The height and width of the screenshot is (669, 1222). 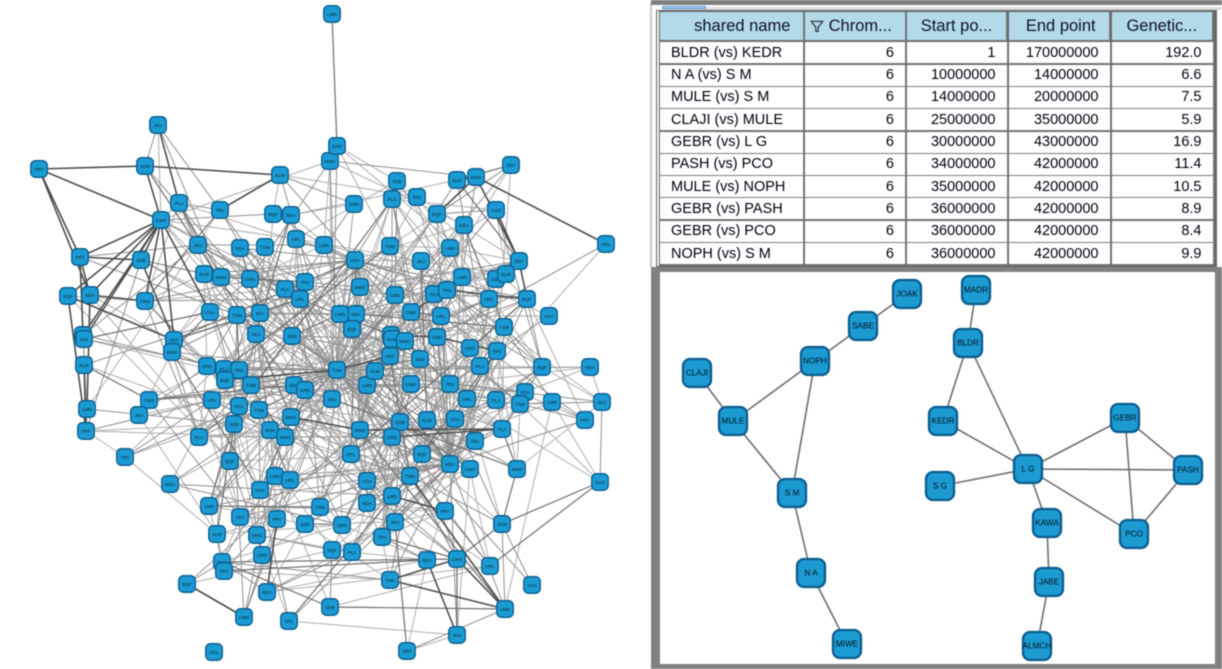 What do you see at coordinates (697, 373) in the screenshot?
I see `svg-text: CLAJI` at bounding box center [697, 373].